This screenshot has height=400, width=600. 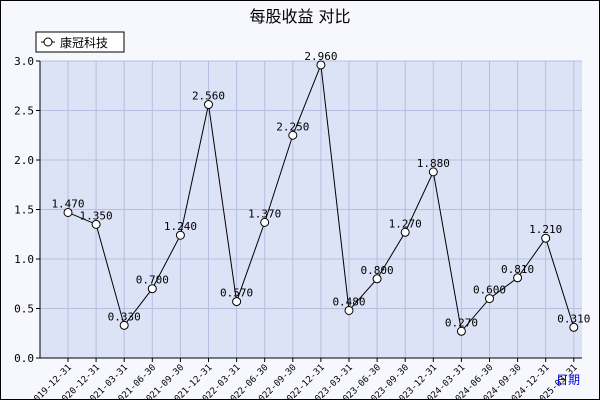 I want to click on data-label: 1.370, so click(x=264, y=213).